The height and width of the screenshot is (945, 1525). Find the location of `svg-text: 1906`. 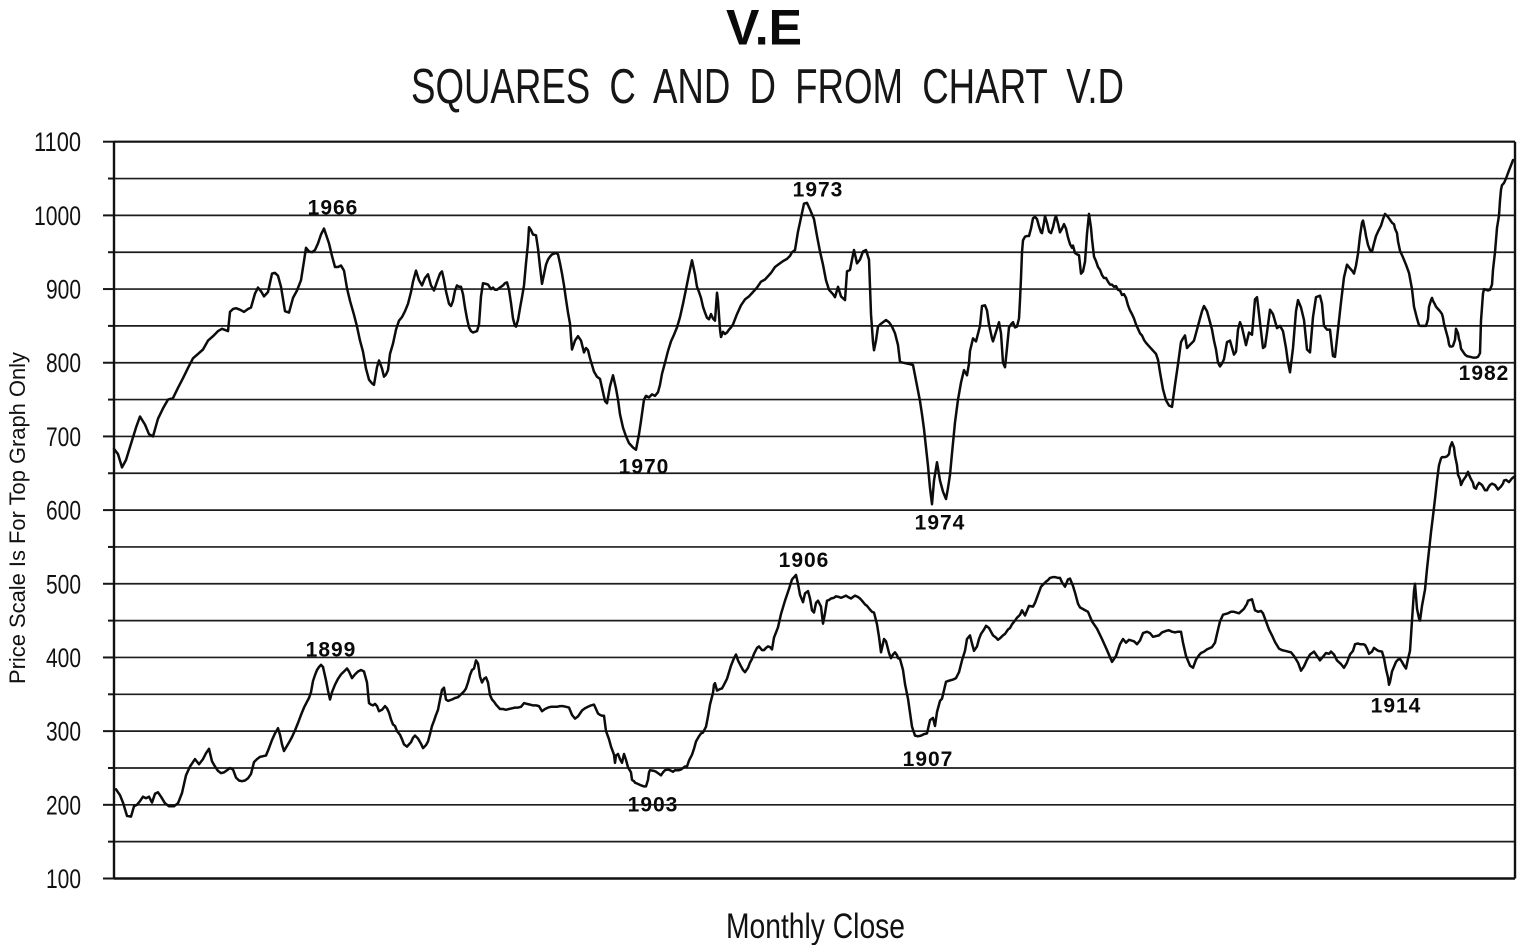

svg-text: 1906 is located at coordinates (804, 560).